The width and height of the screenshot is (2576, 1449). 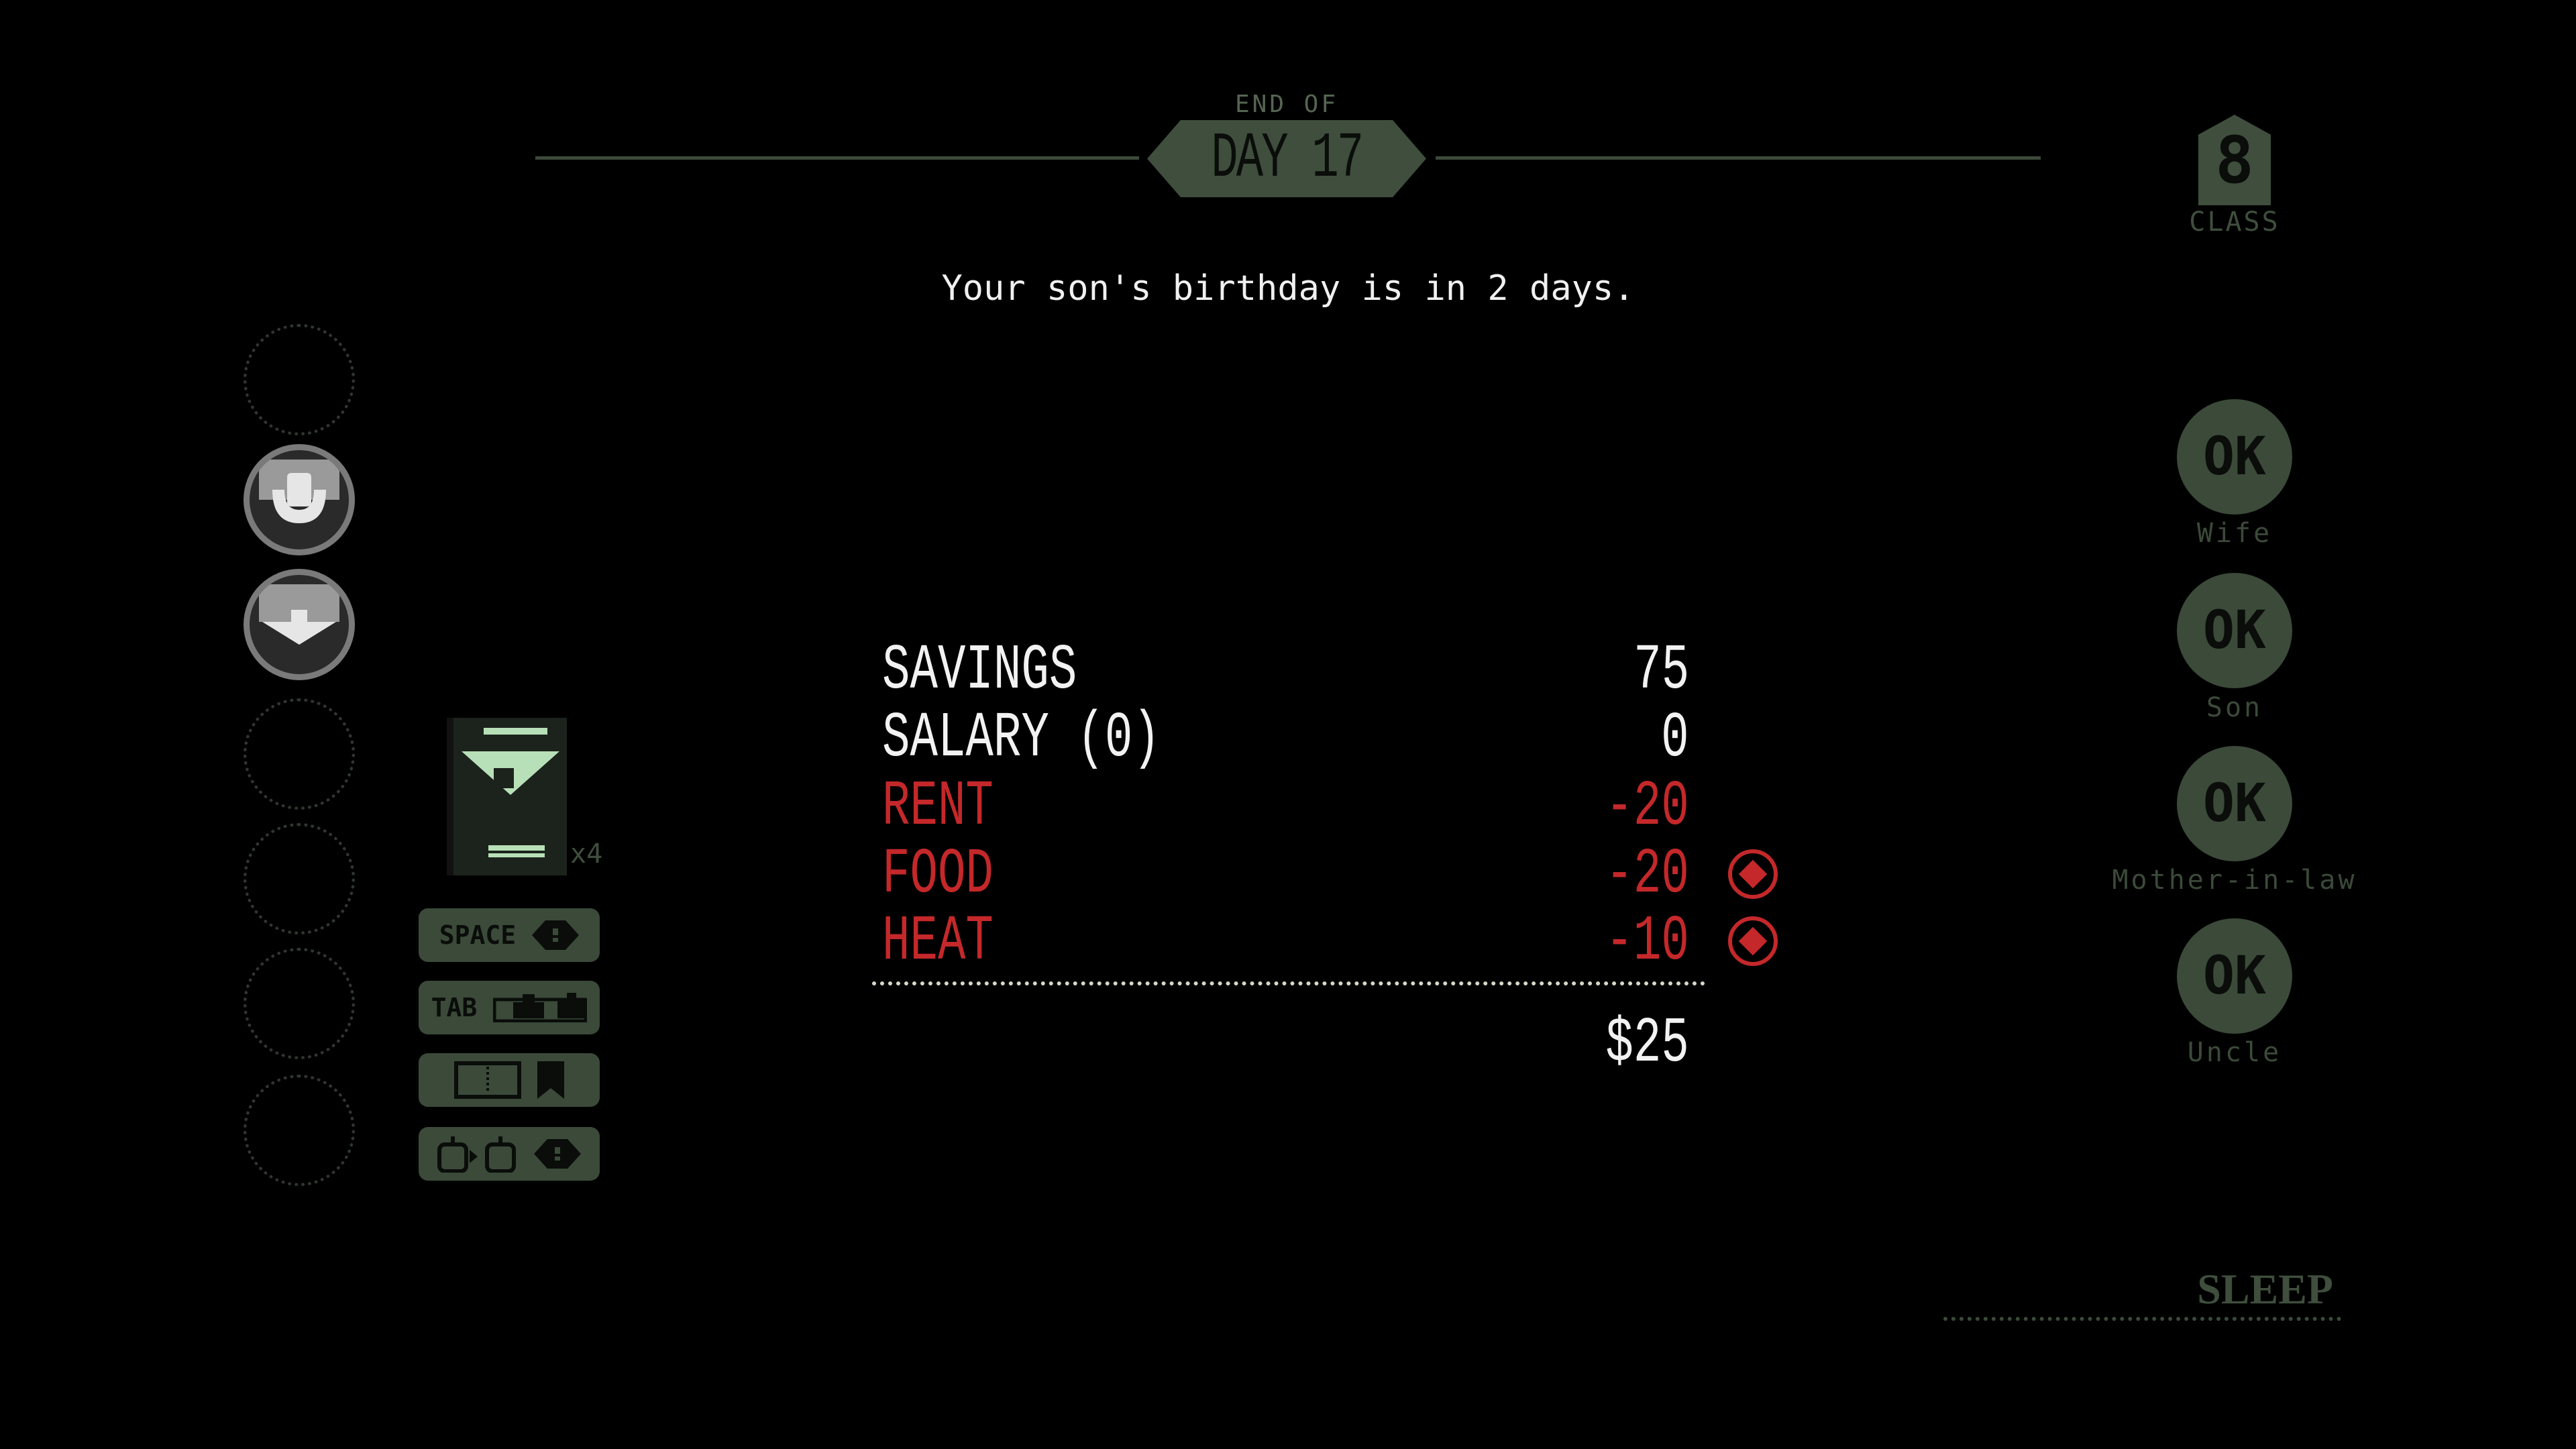 What do you see at coordinates (510, 792) in the screenshot?
I see `eagle-emblem-icon` at bounding box center [510, 792].